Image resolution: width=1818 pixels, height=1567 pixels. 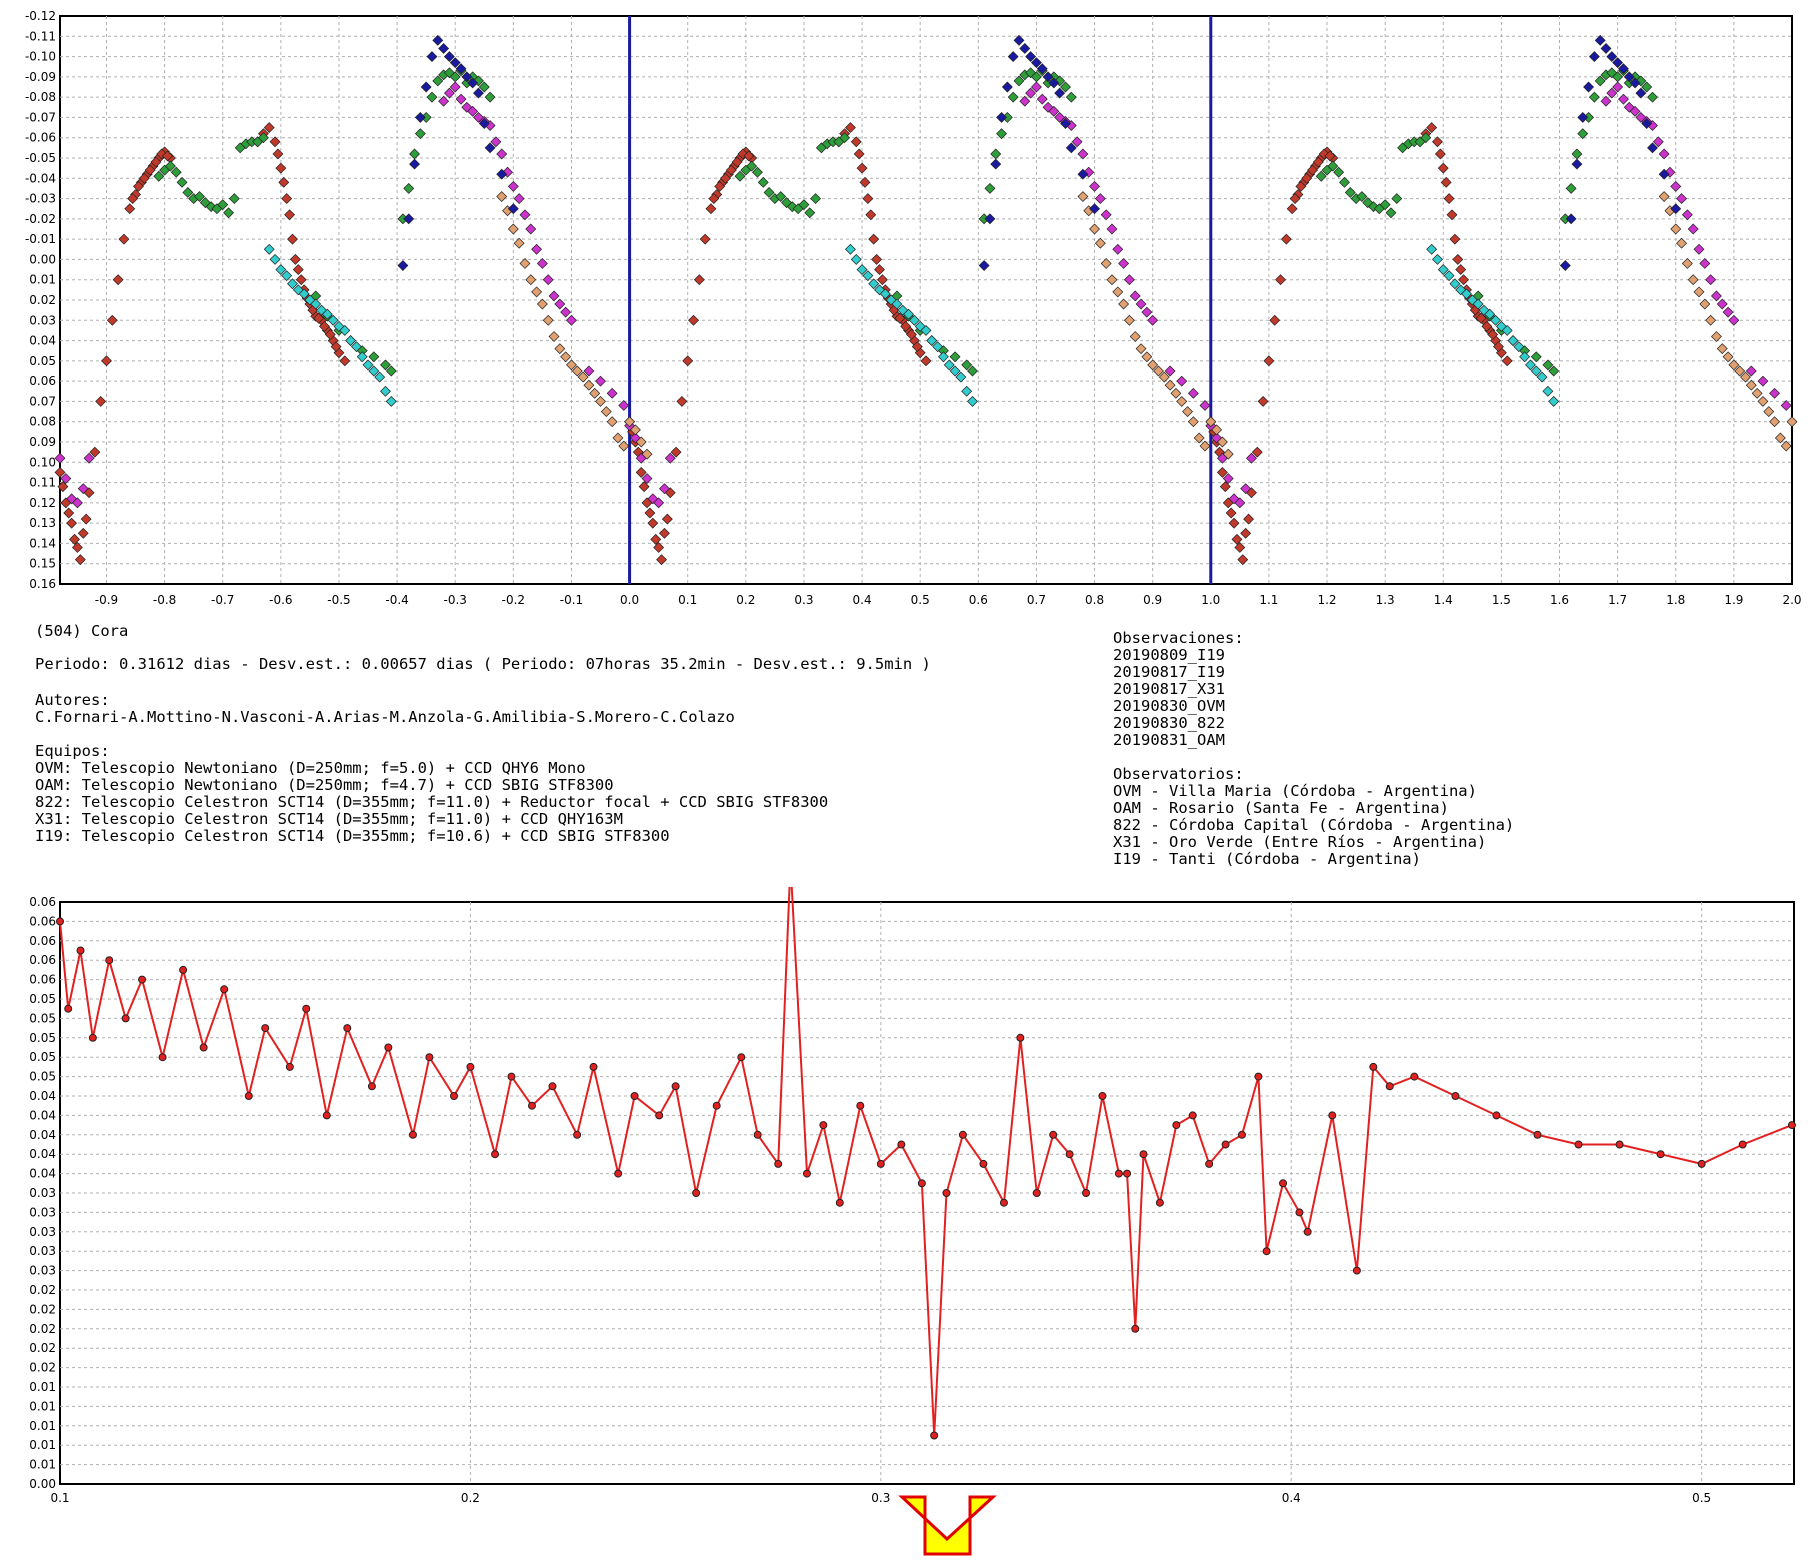 What do you see at coordinates (1152, 600) in the screenshot?
I see `chart1-x-tick-label: 0.9` at bounding box center [1152, 600].